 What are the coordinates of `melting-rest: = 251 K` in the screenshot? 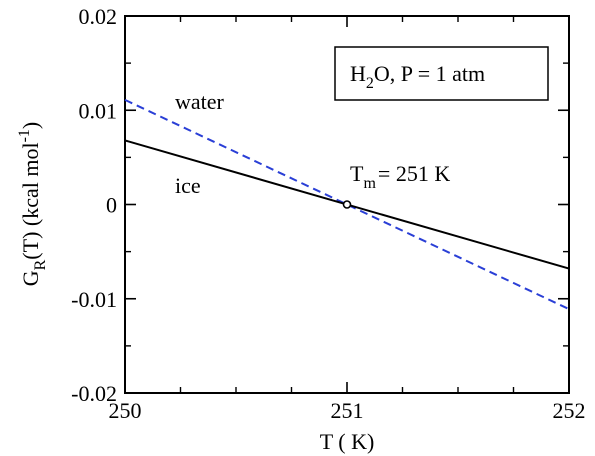 It's located at (414, 173).